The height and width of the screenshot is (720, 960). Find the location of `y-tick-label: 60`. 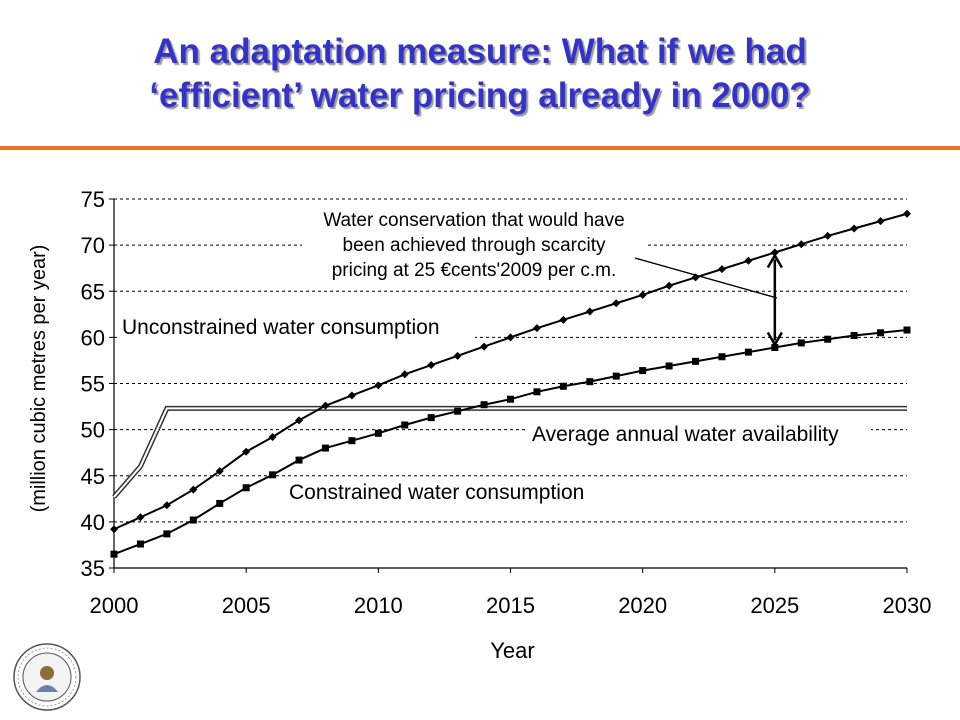

y-tick-label: 60 is located at coordinates (93, 337).